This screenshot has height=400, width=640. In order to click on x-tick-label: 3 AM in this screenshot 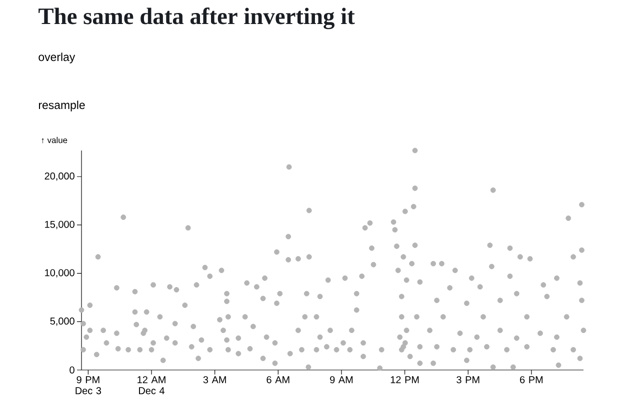, I will do `click(214, 380)`.